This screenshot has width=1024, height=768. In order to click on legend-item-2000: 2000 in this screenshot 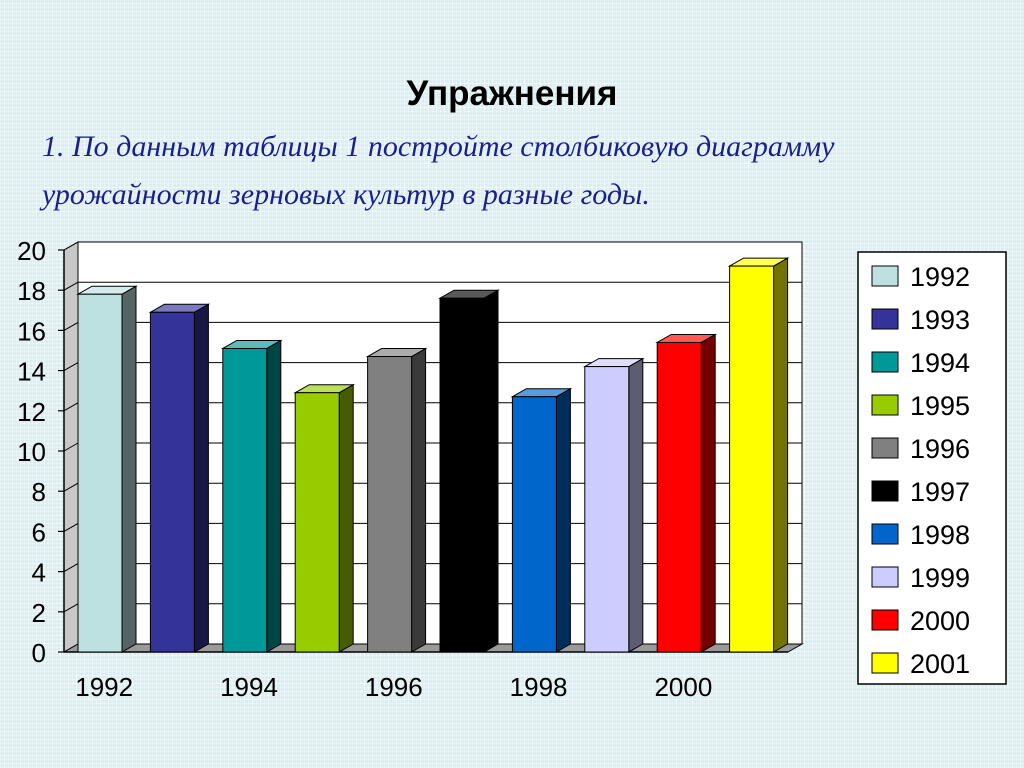, I will do `click(920, 621)`.